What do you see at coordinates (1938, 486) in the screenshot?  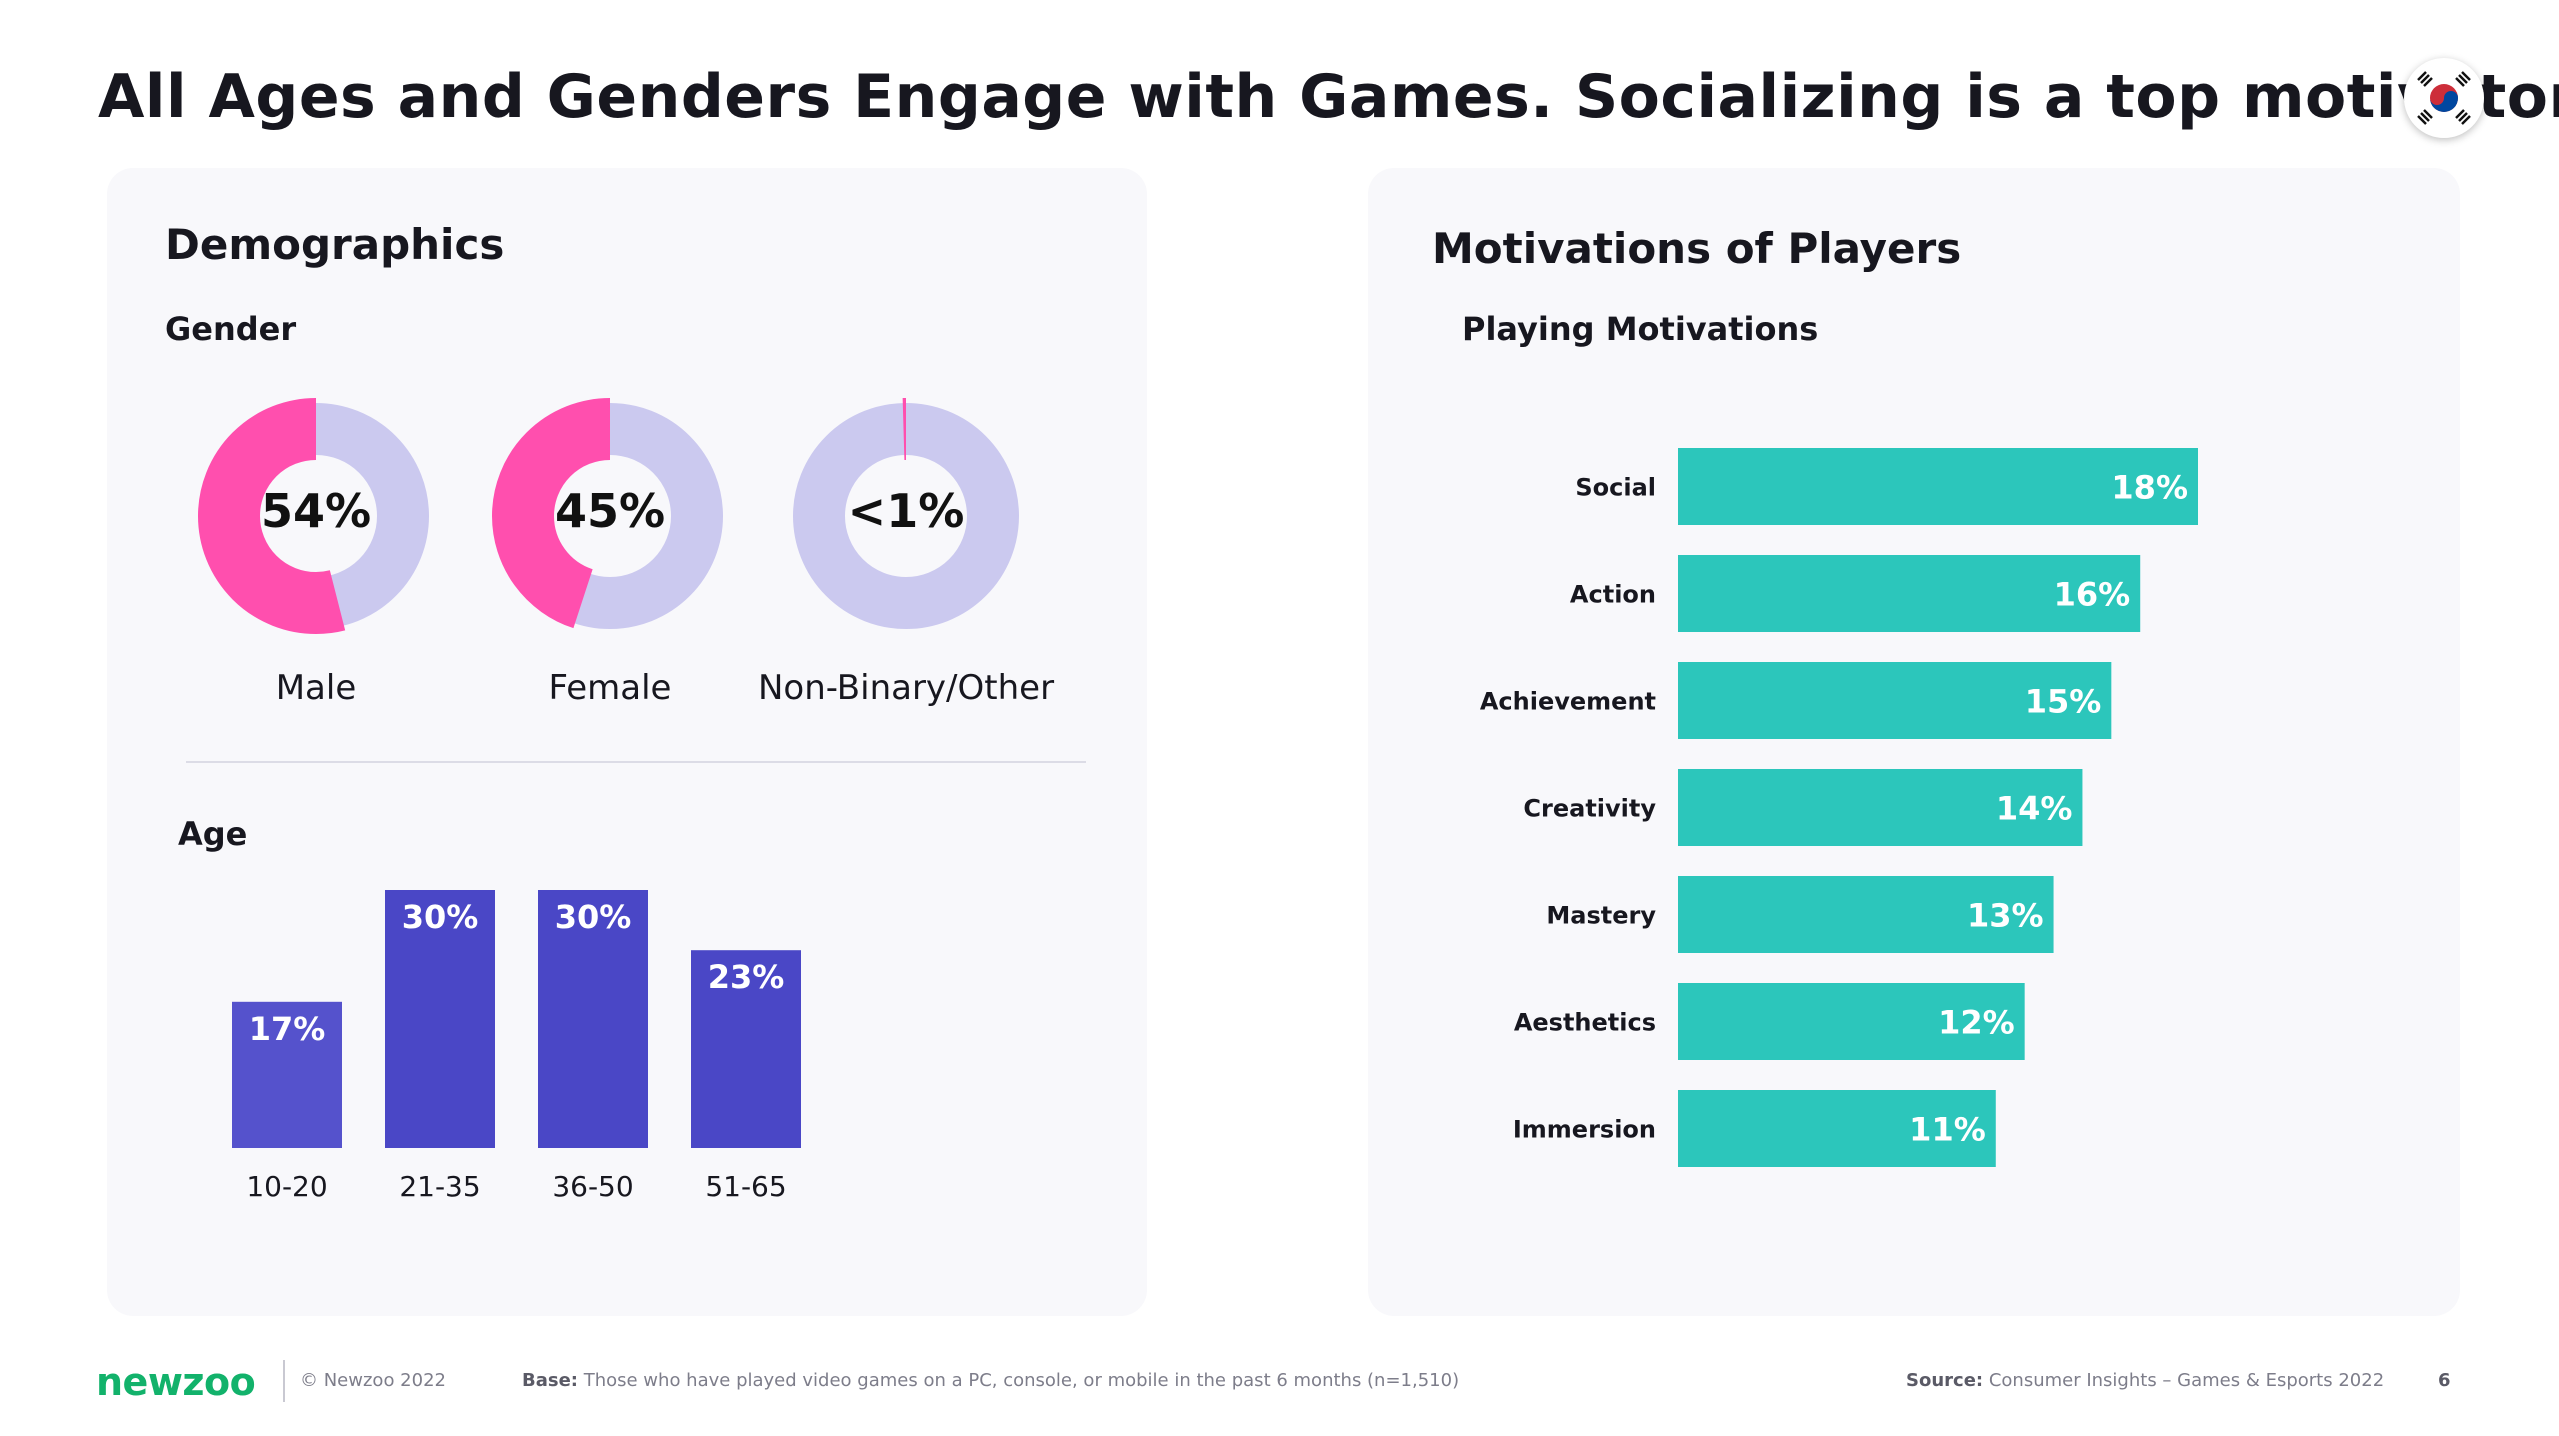 I see `motivation-bar-social` at bounding box center [1938, 486].